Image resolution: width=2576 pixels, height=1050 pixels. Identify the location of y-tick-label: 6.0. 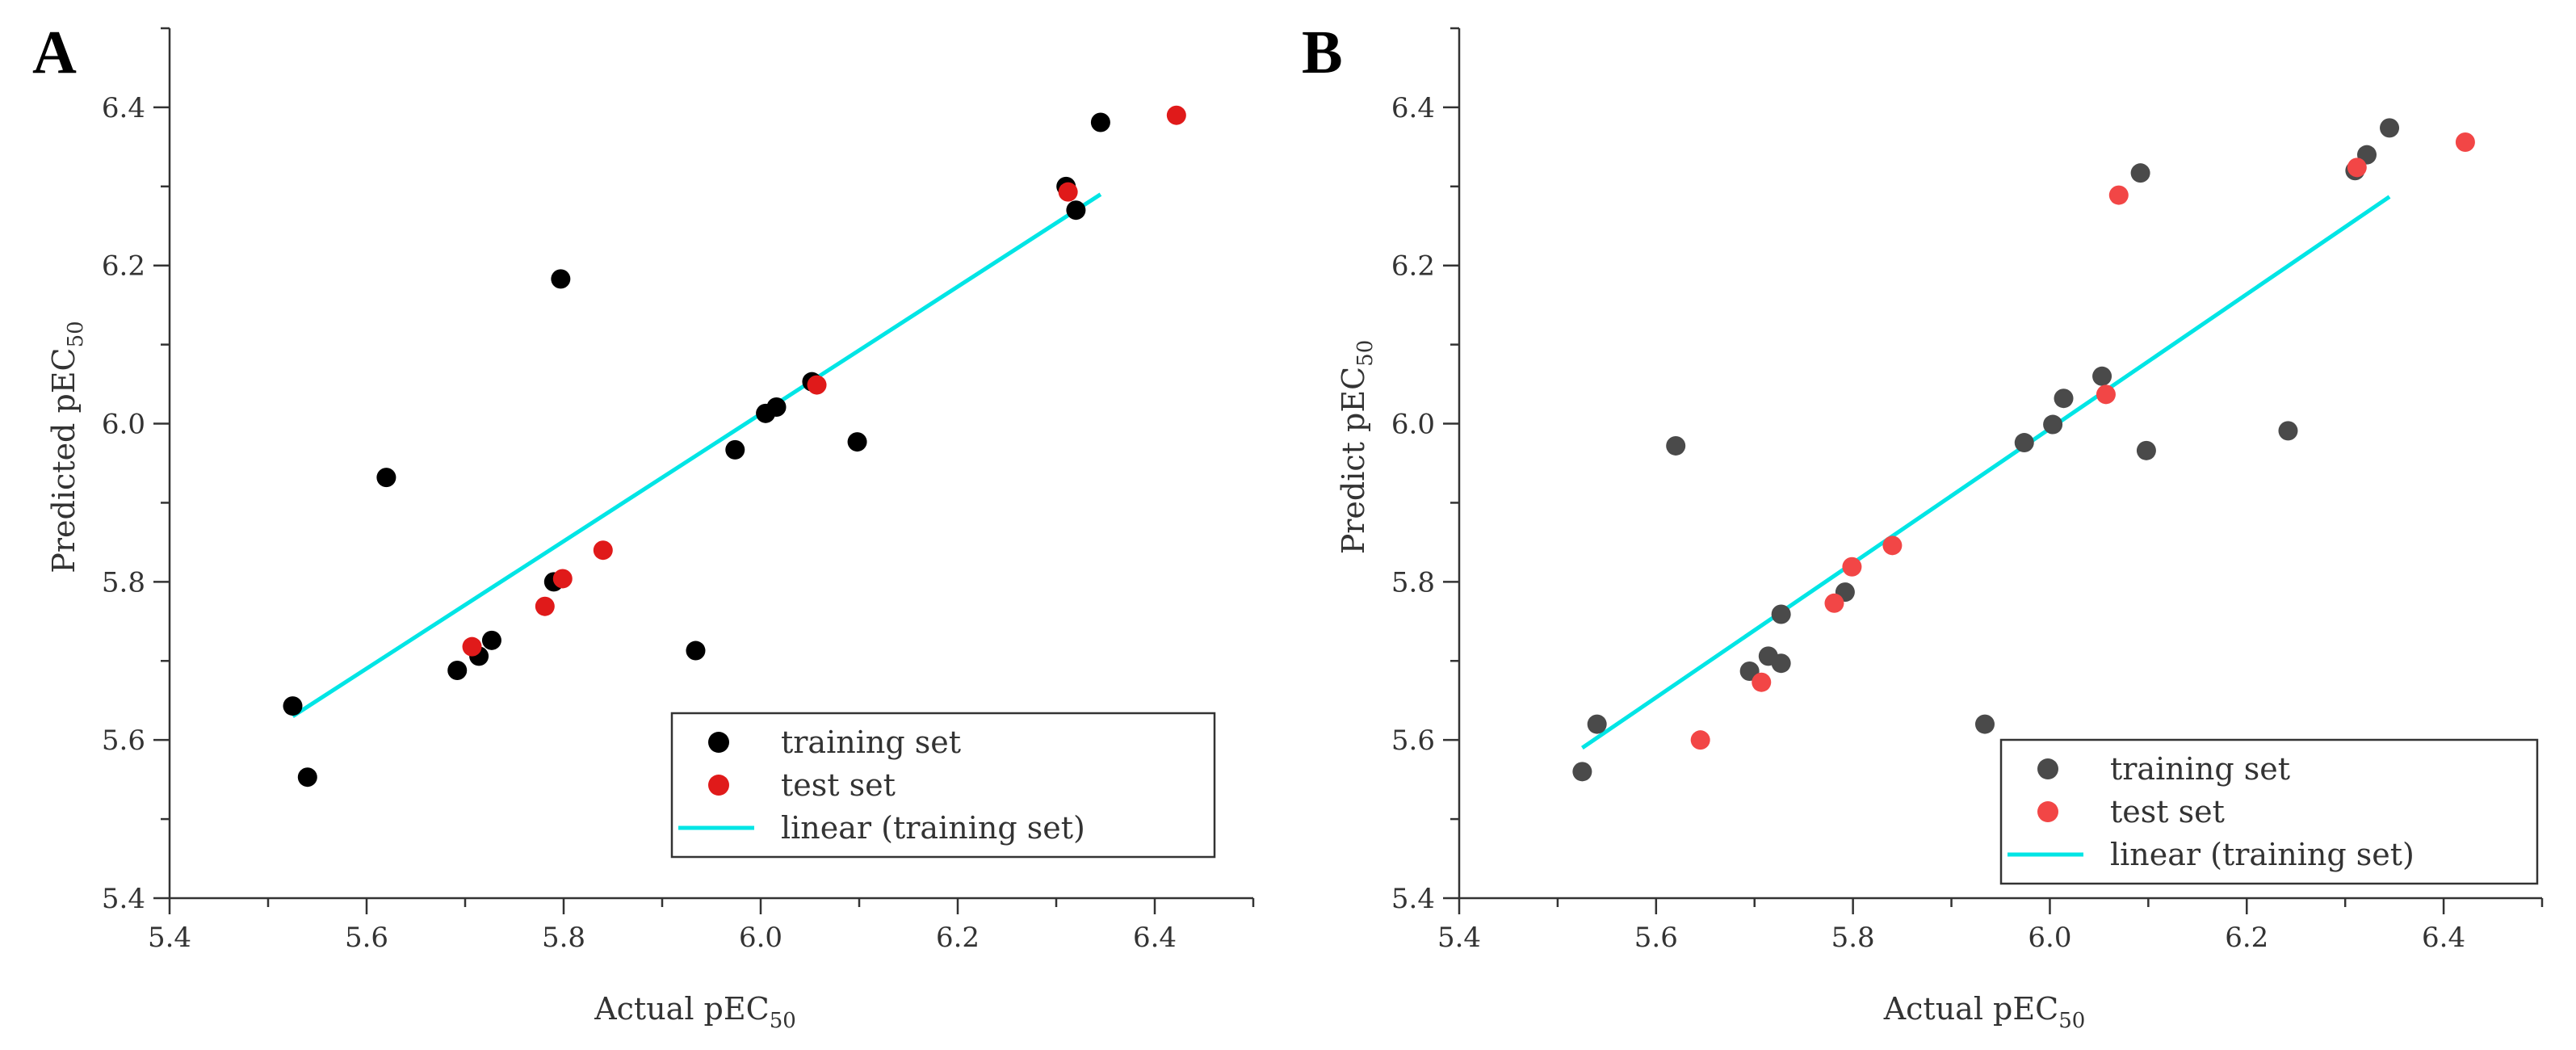
(1413, 425).